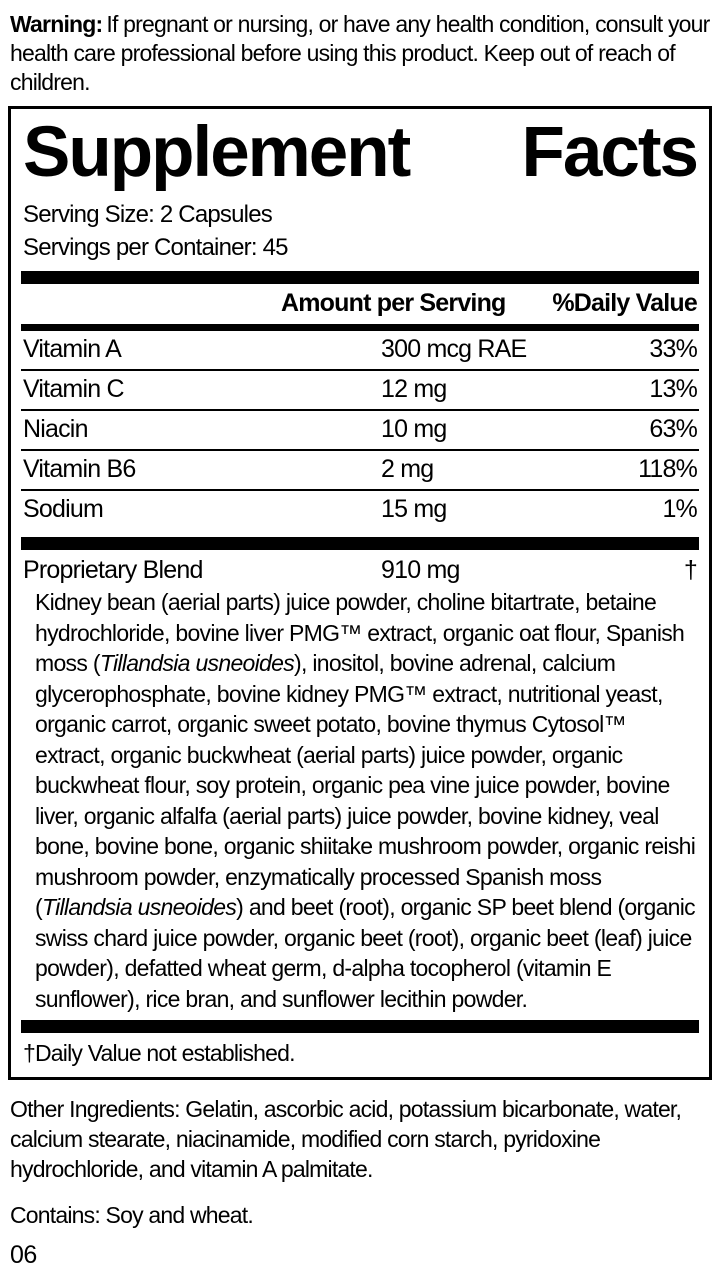 The width and height of the screenshot is (720, 1270). I want to click on nutrient-name: Vitamin A, so click(72, 349).